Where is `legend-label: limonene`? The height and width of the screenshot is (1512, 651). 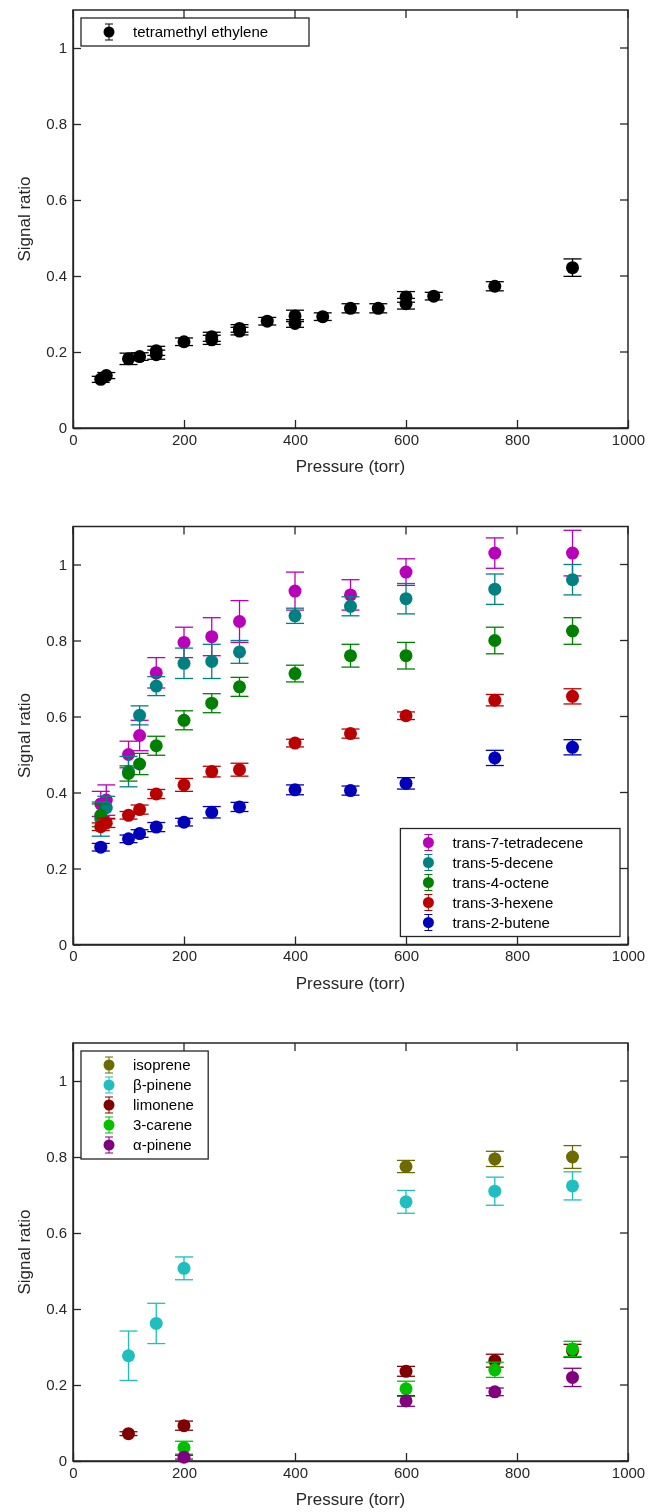
legend-label: limonene is located at coordinates (163, 1104).